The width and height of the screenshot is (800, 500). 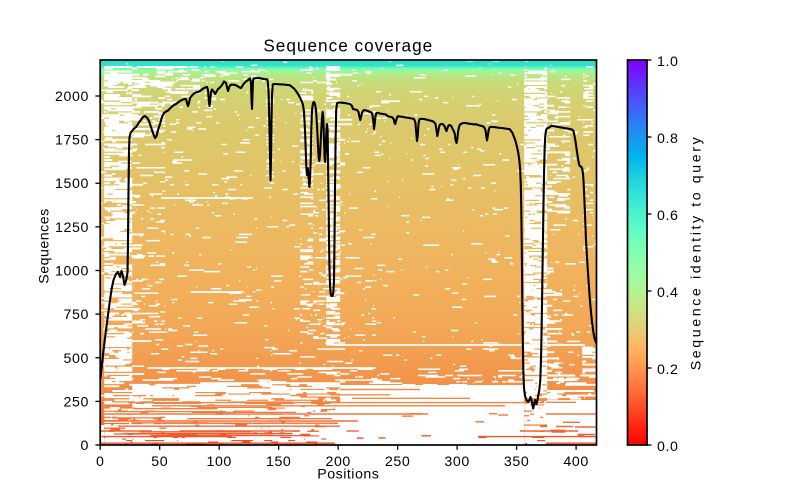 What do you see at coordinates (45, 246) in the screenshot?
I see `svg-text: Sequences` at bounding box center [45, 246].